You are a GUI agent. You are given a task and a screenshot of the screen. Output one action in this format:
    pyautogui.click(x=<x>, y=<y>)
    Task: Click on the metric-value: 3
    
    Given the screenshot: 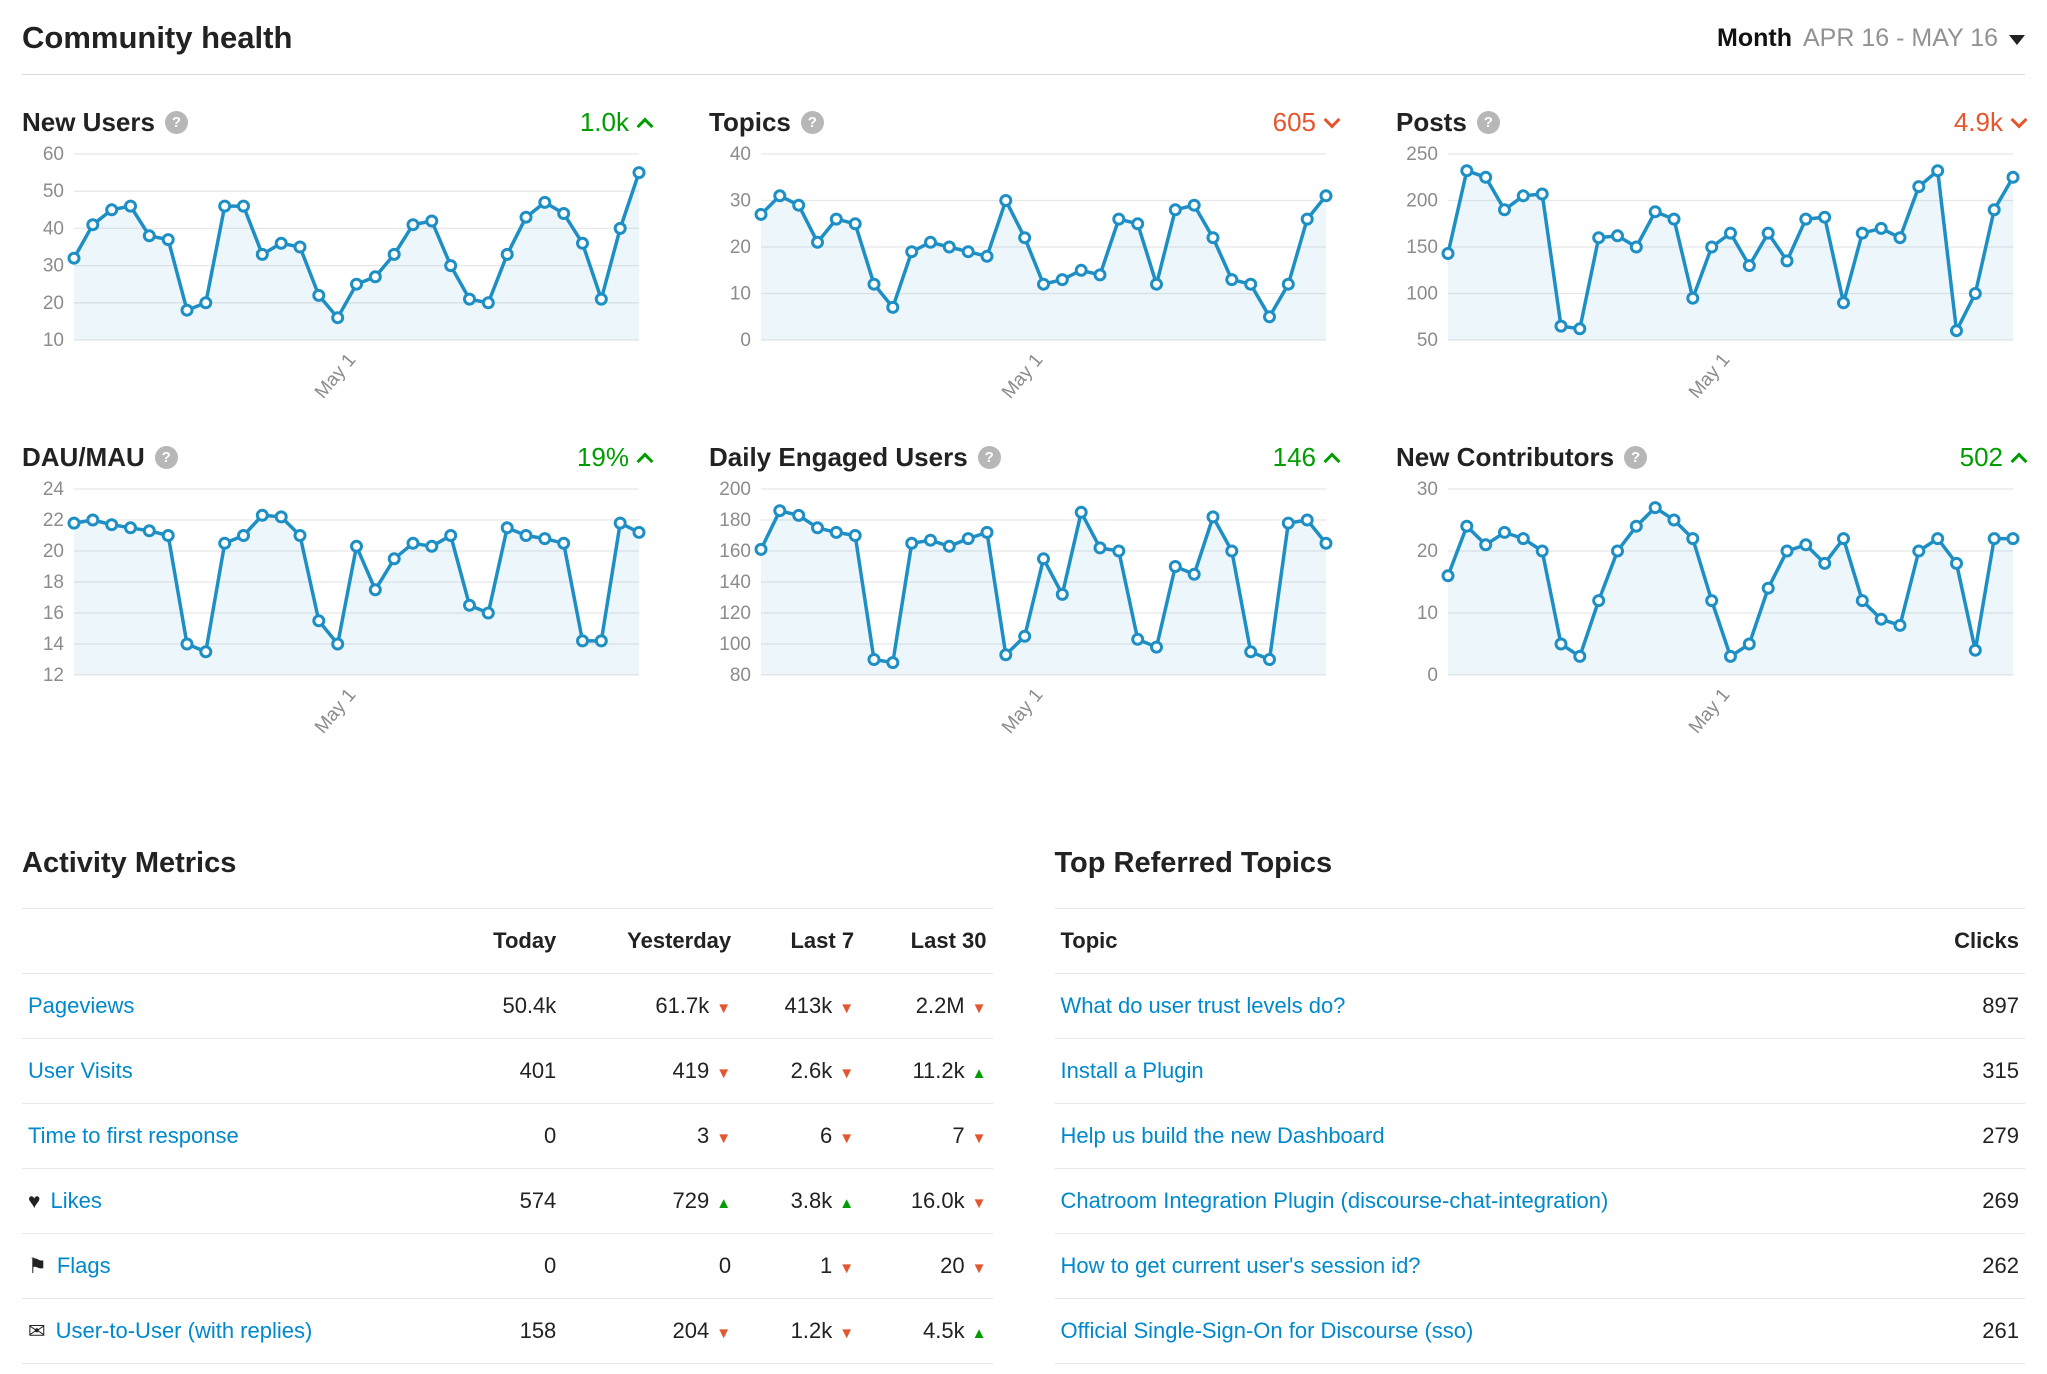 What is the action you would take?
    pyautogui.click(x=703, y=1135)
    